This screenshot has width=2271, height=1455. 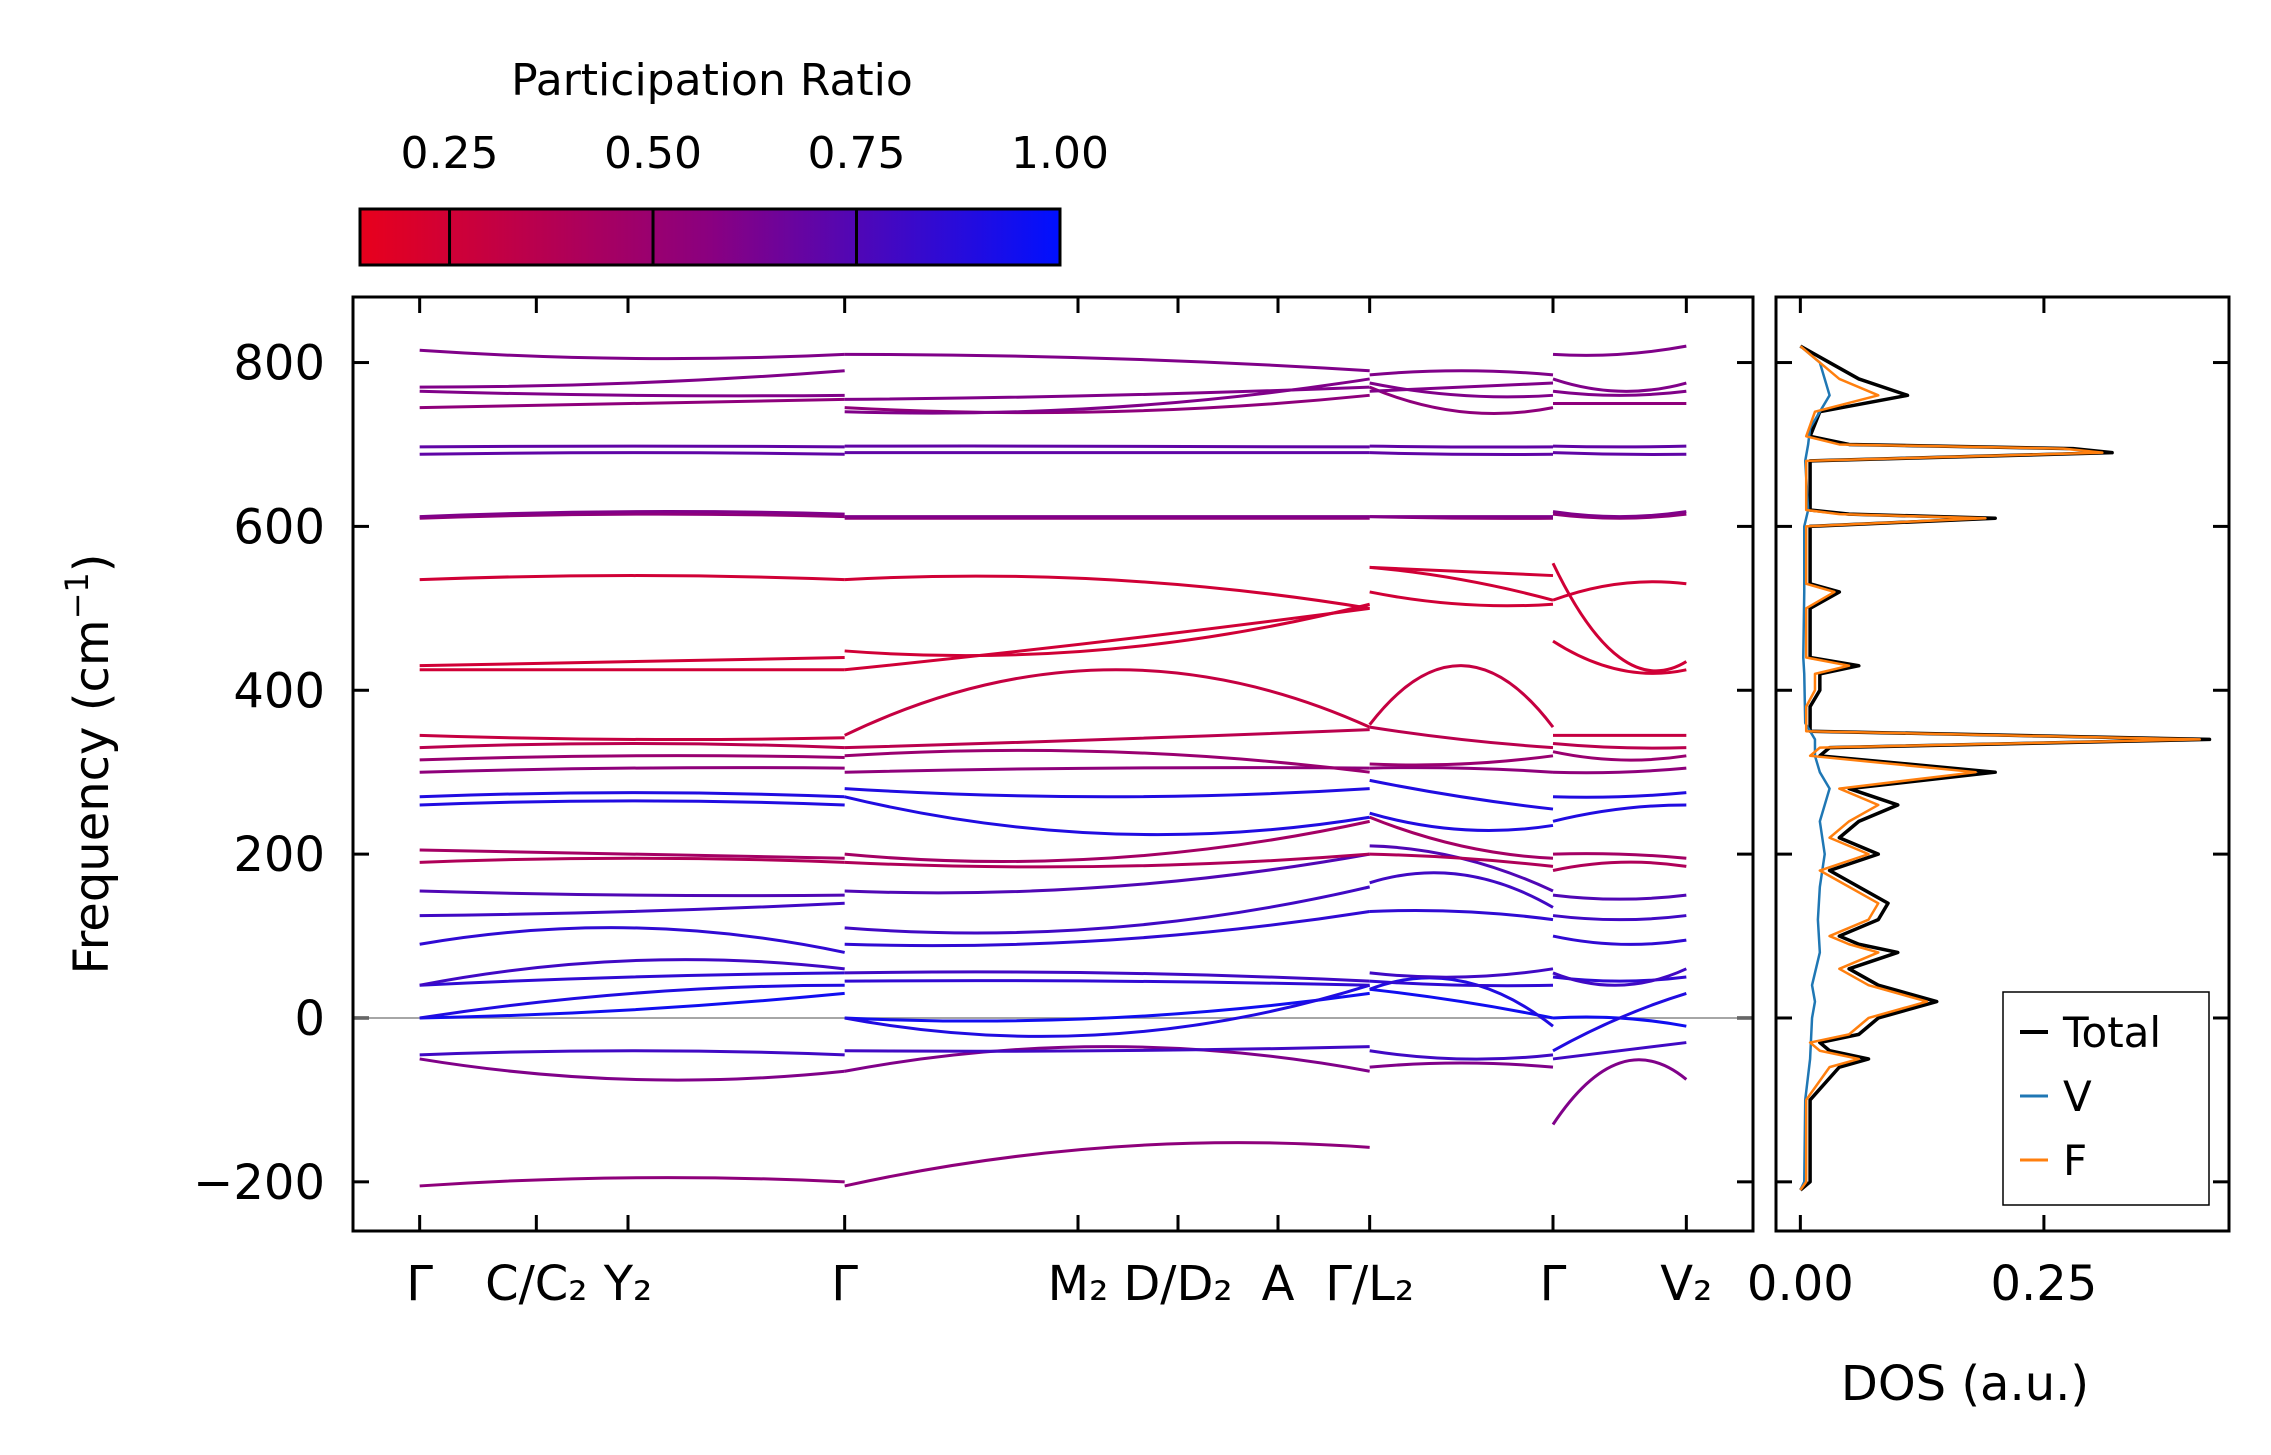 What do you see at coordinates (1369, 1284) in the screenshot?
I see `x-tick-label: Γ/L₂` at bounding box center [1369, 1284].